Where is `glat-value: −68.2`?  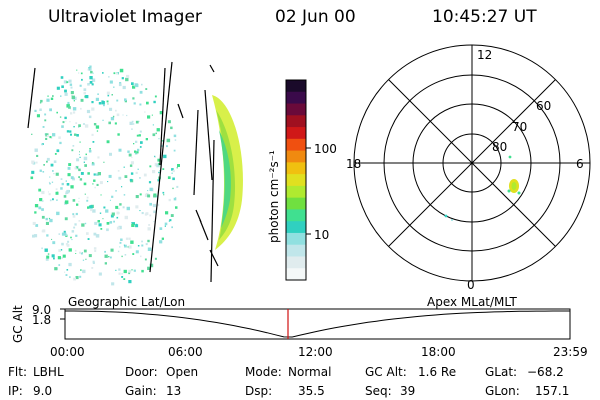 glat-value: −68.2 is located at coordinates (545, 372).